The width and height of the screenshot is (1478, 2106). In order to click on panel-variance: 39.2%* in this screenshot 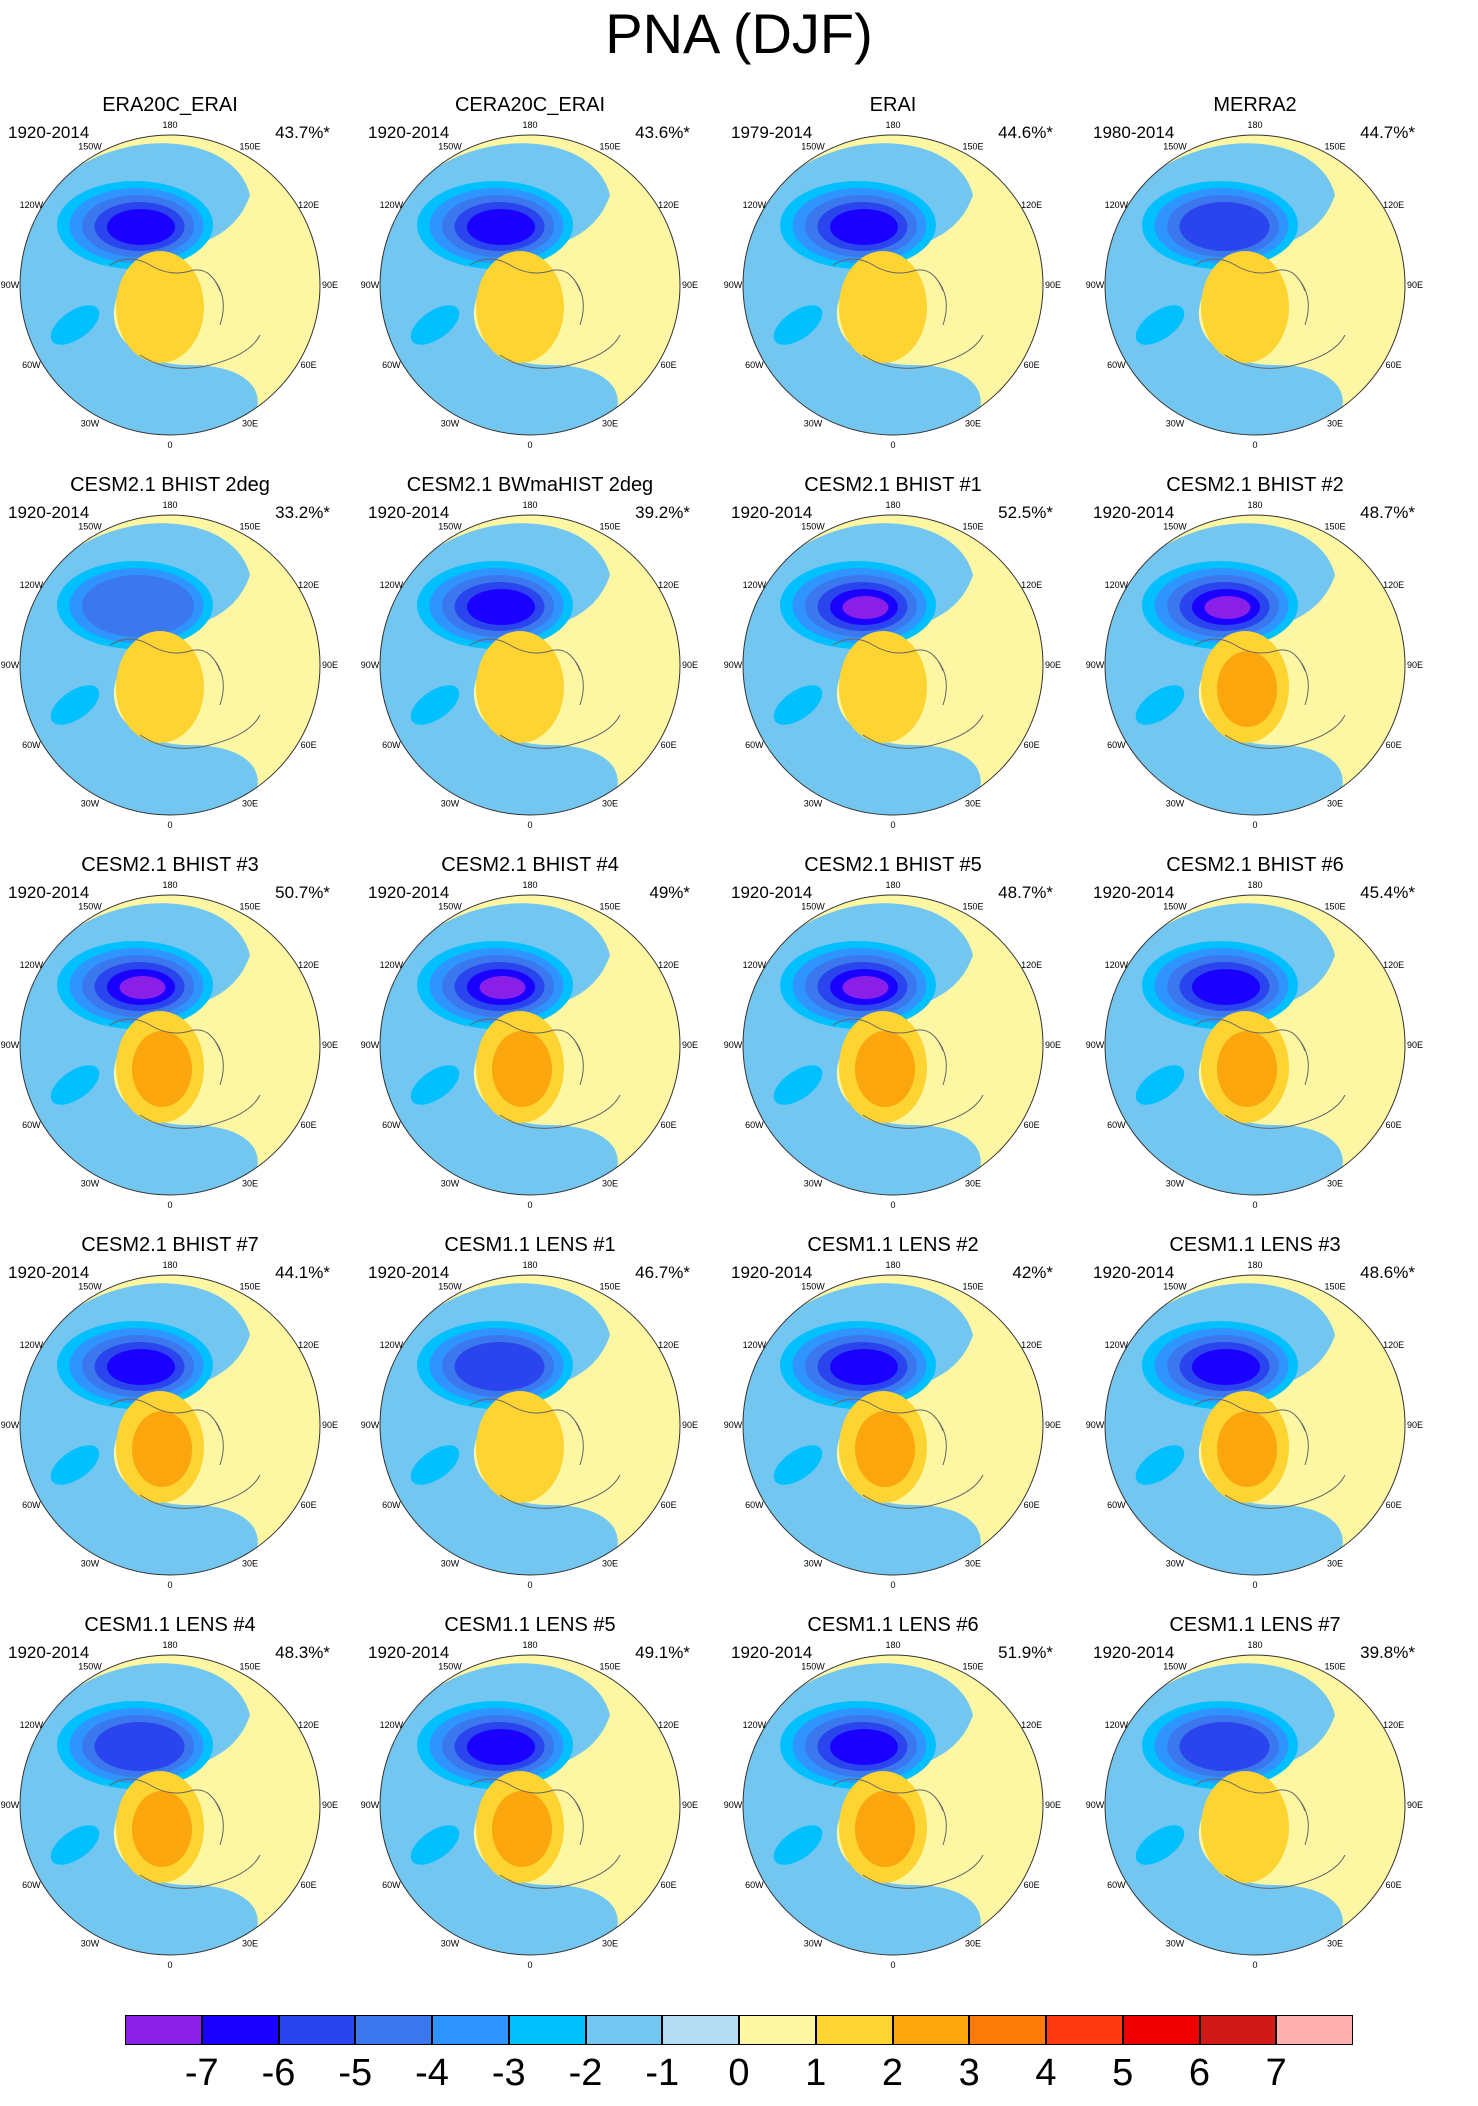, I will do `click(662, 512)`.